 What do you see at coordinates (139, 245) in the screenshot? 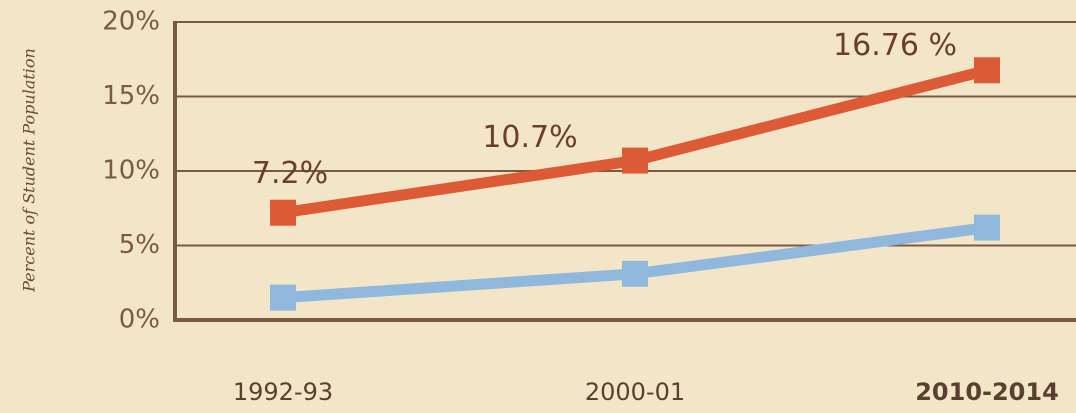
I see `y-tick-label: 5%` at bounding box center [139, 245].